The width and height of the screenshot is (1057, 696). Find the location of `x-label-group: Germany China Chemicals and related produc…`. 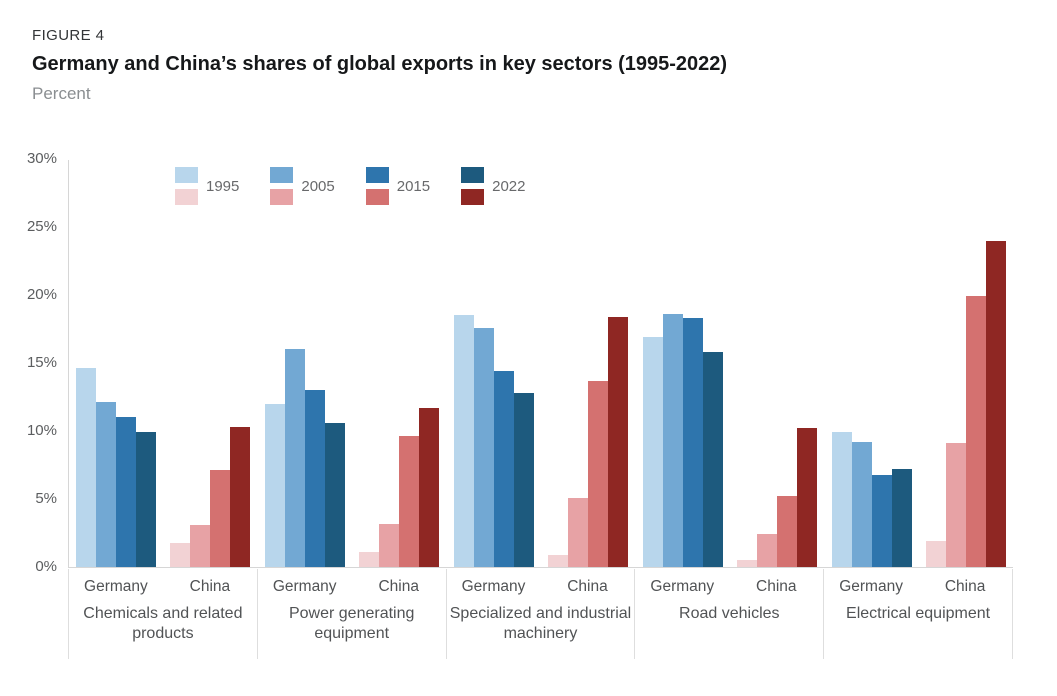

x-label-group: Germany China Chemicals and related produc… is located at coordinates (162, 614).